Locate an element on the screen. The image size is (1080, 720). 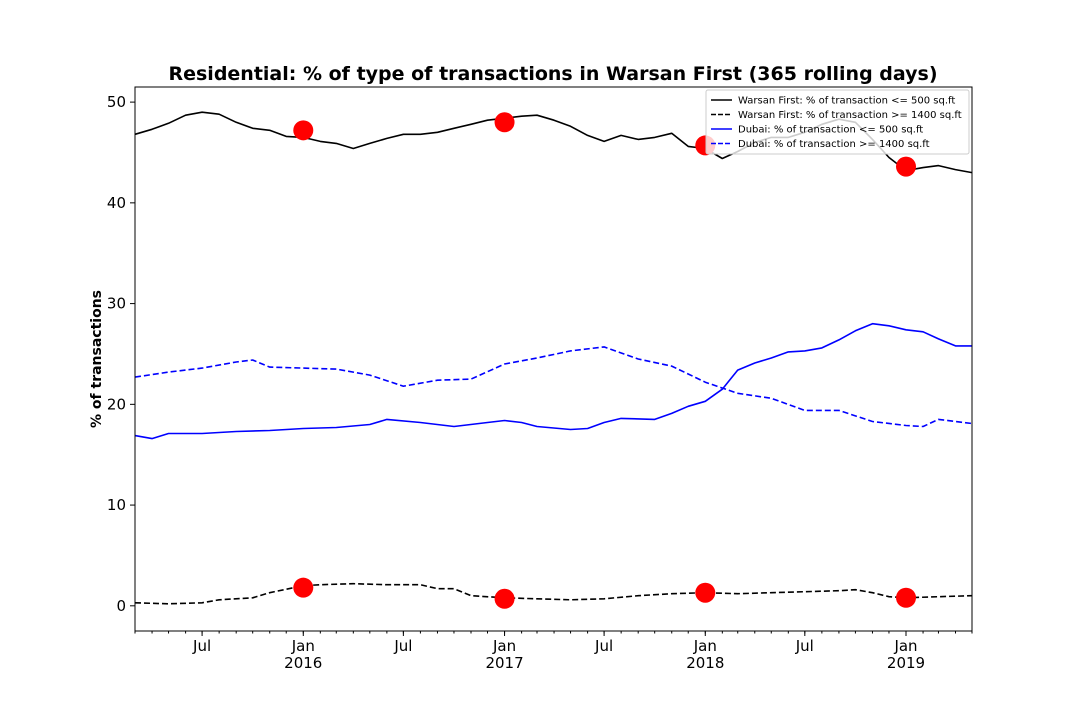
x-tick-year-label: 2016 is located at coordinates (303, 663).